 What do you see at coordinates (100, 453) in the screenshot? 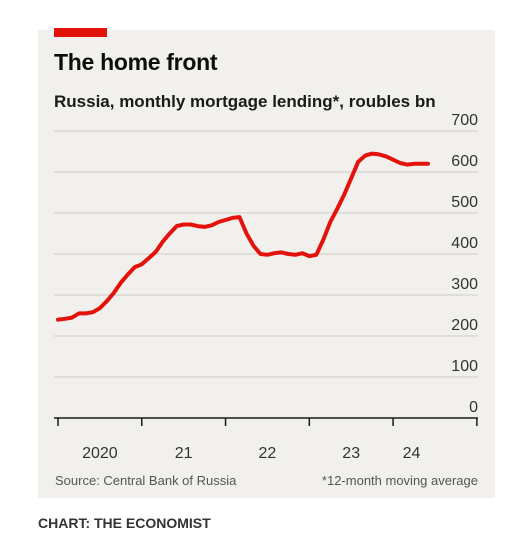
I see `x-tick-label: 2020` at bounding box center [100, 453].